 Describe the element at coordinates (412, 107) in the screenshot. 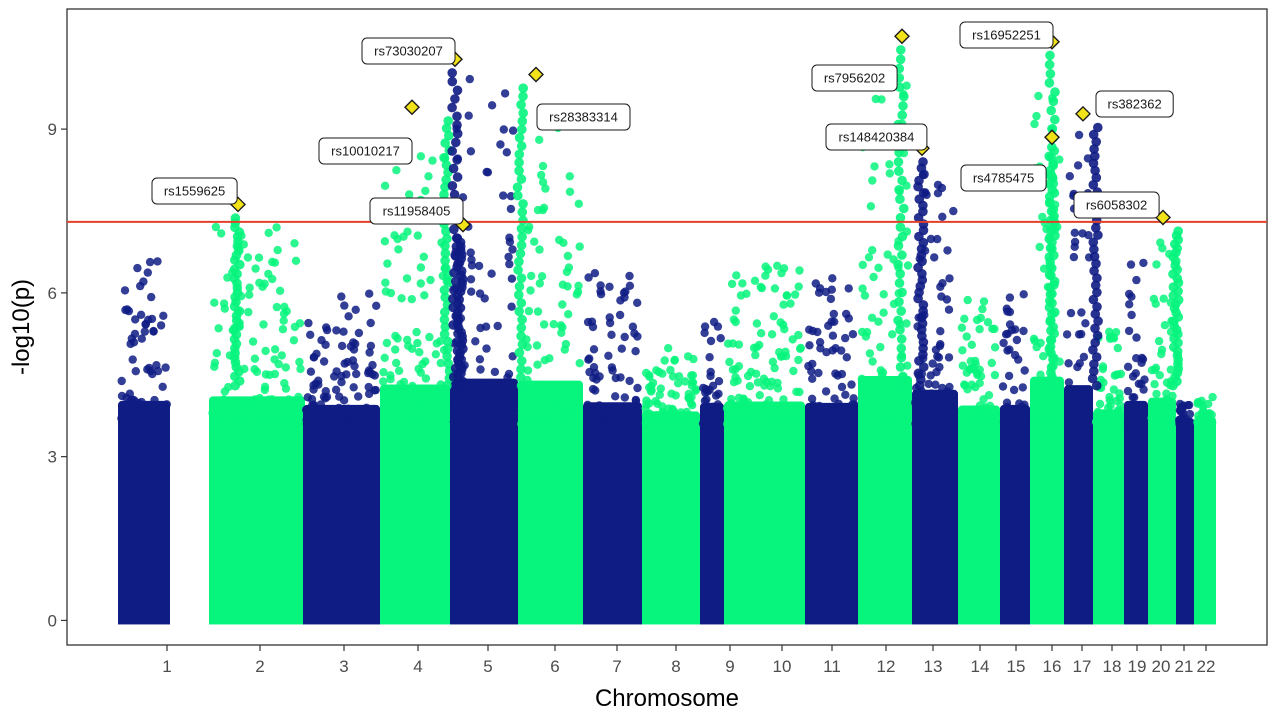

I see `highlight-snp-rs10010217` at that location.